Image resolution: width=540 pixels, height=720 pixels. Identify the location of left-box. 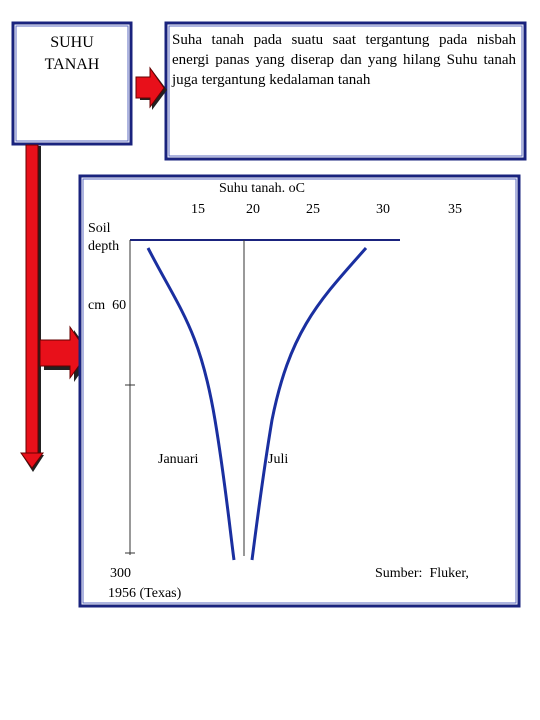
(72, 83).